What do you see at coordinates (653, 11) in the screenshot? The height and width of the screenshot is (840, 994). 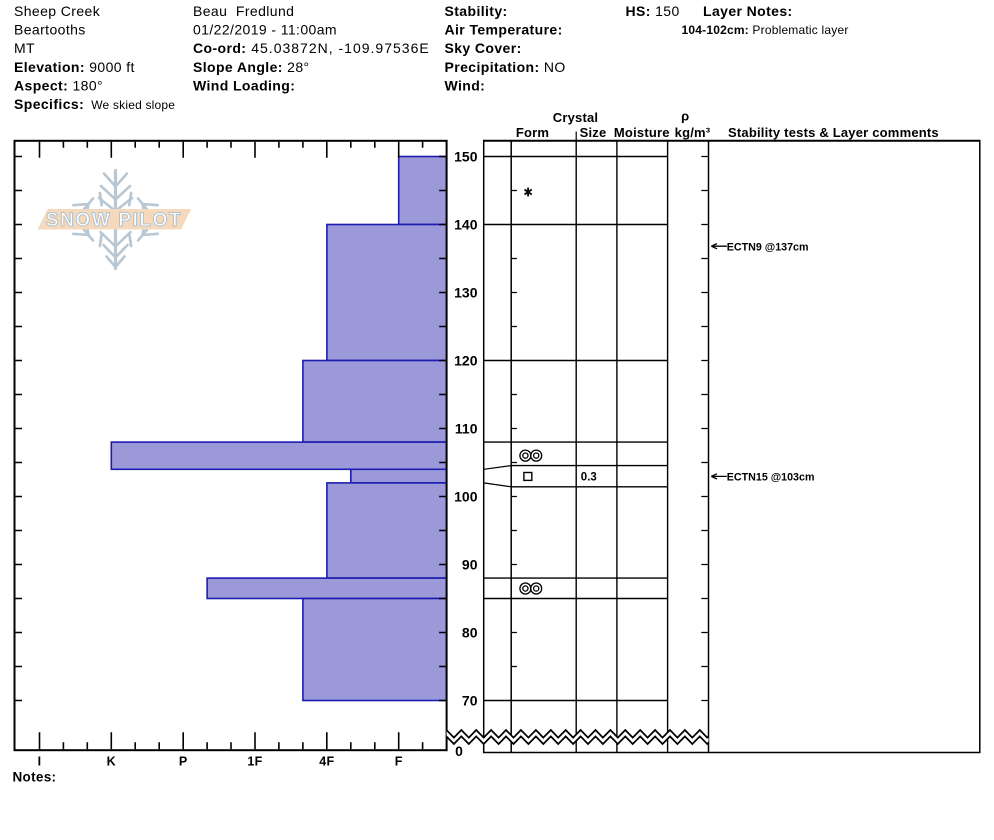 I see `svg-text: HS: 150` at bounding box center [653, 11].